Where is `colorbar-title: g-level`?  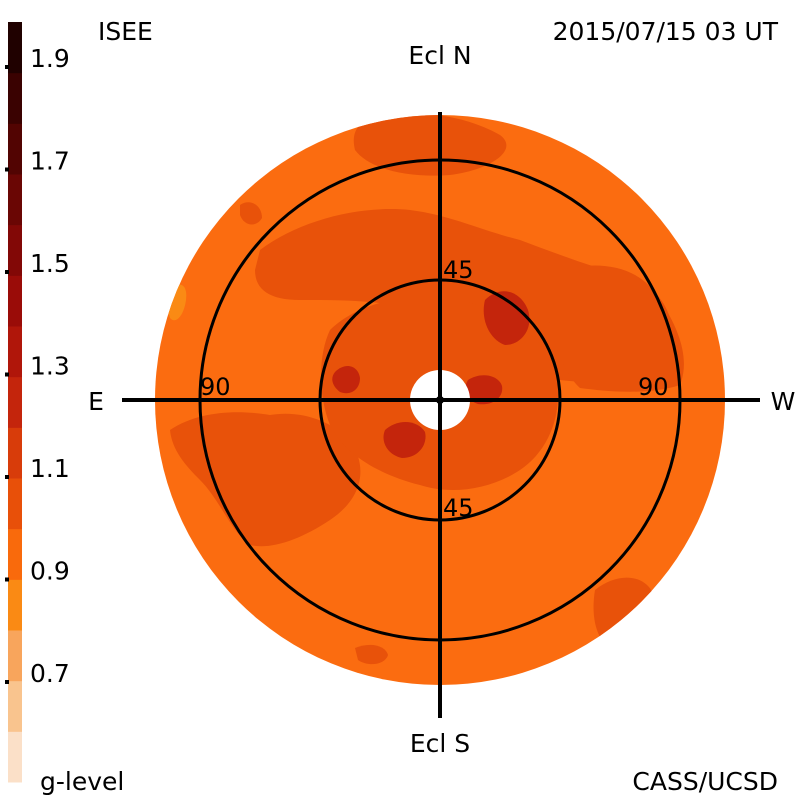
colorbar-title: g-level is located at coordinates (82, 781).